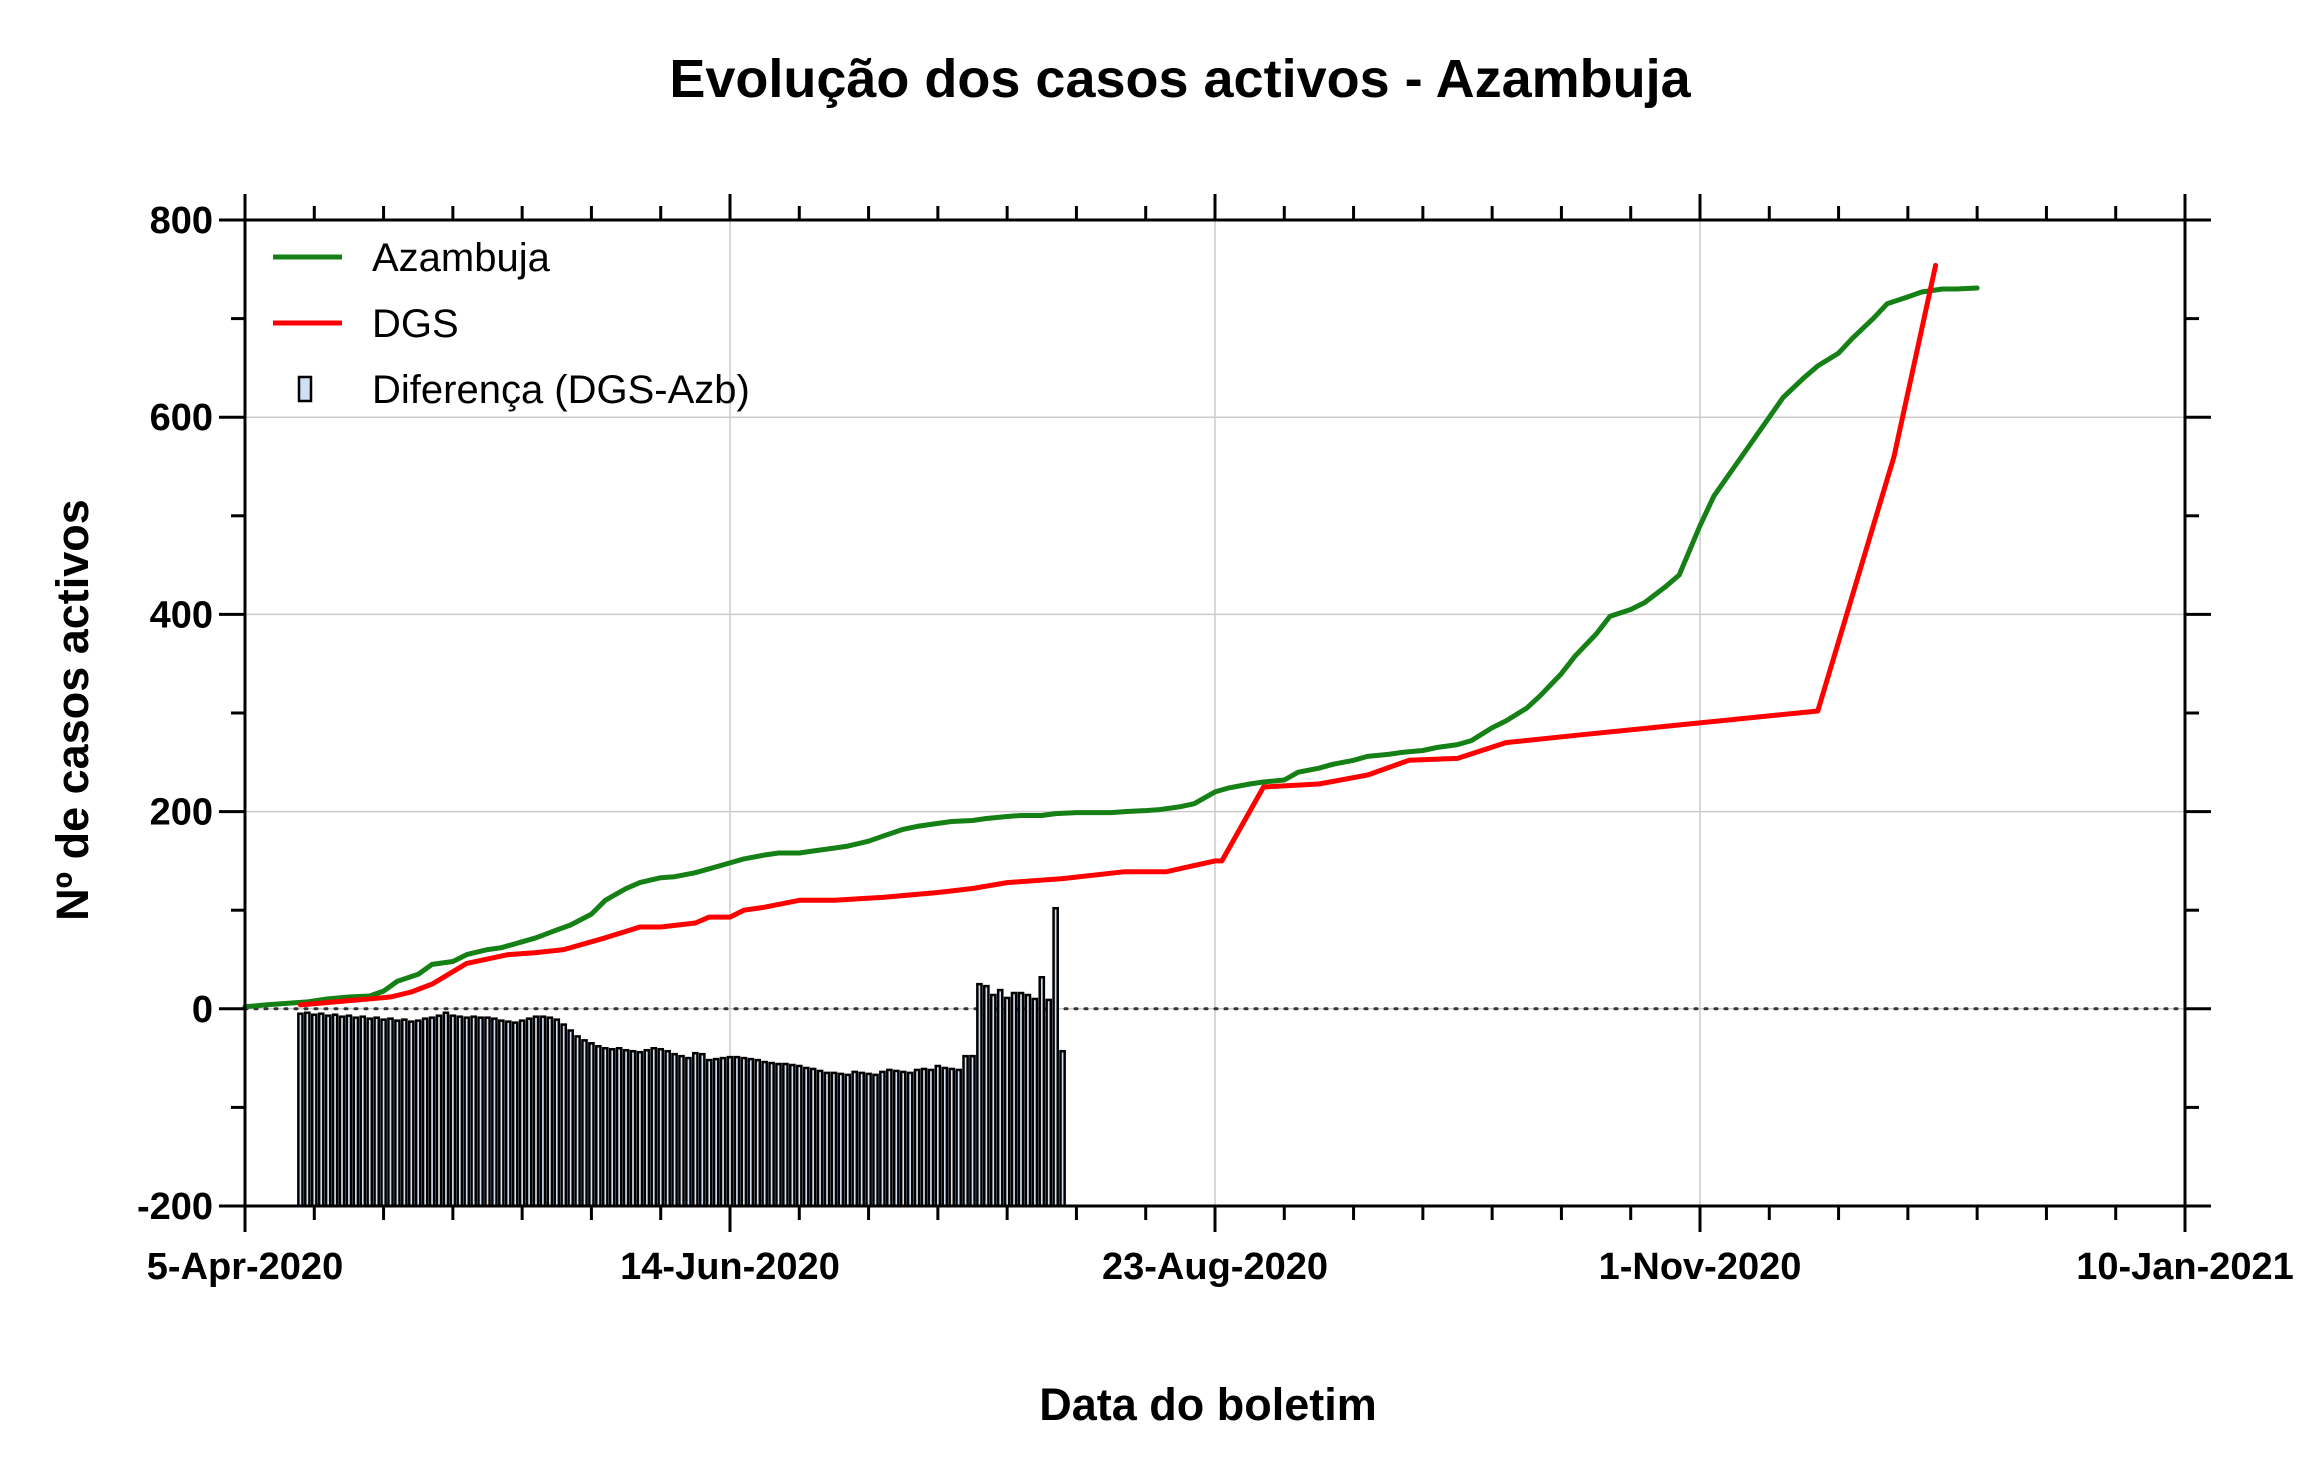 Image resolution: width=2319 pixels, height=1464 pixels. What do you see at coordinates (181, 813) in the screenshot?
I see `y-tick-label: 200` at bounding box center [181, 813].